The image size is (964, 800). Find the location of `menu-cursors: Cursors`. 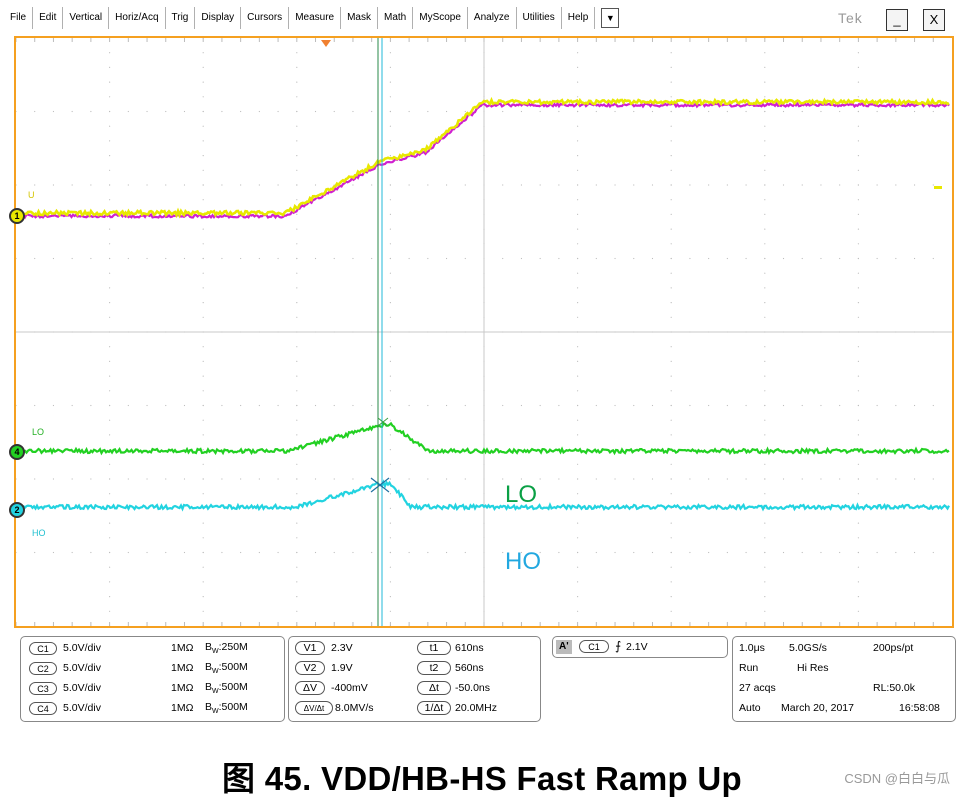

menu-cursors: Cursors is located at coordinates (265, 18).